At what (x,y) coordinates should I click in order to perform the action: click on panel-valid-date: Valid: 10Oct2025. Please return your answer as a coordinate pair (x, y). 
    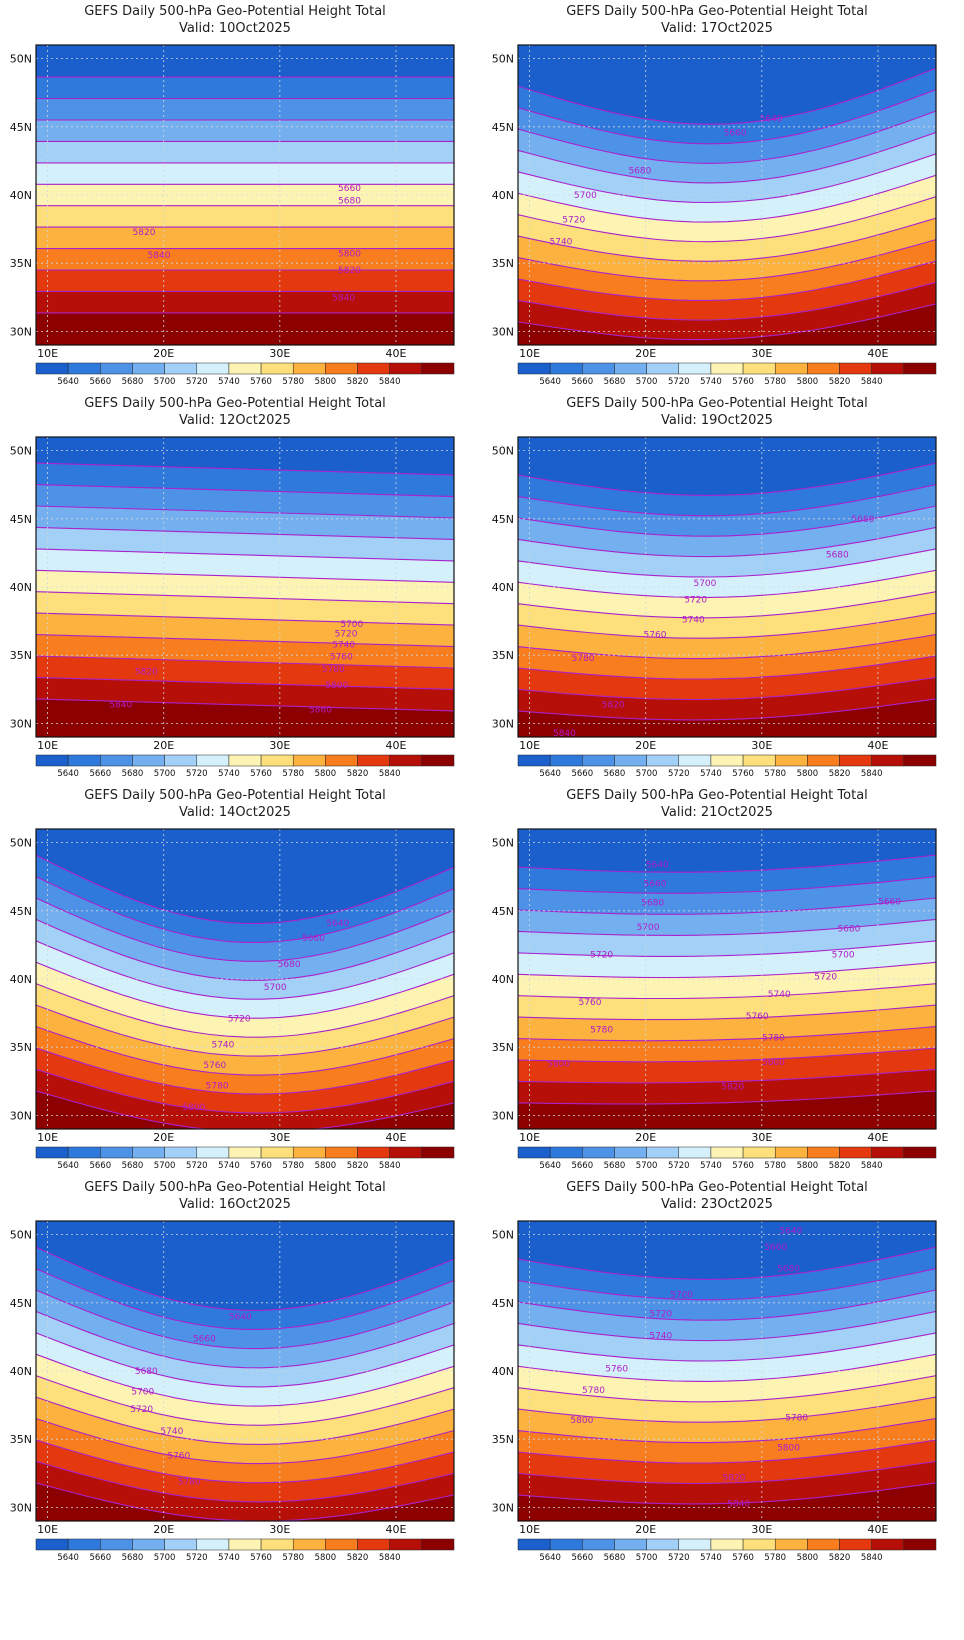
    Looking at the image, I should click on (235, 28).